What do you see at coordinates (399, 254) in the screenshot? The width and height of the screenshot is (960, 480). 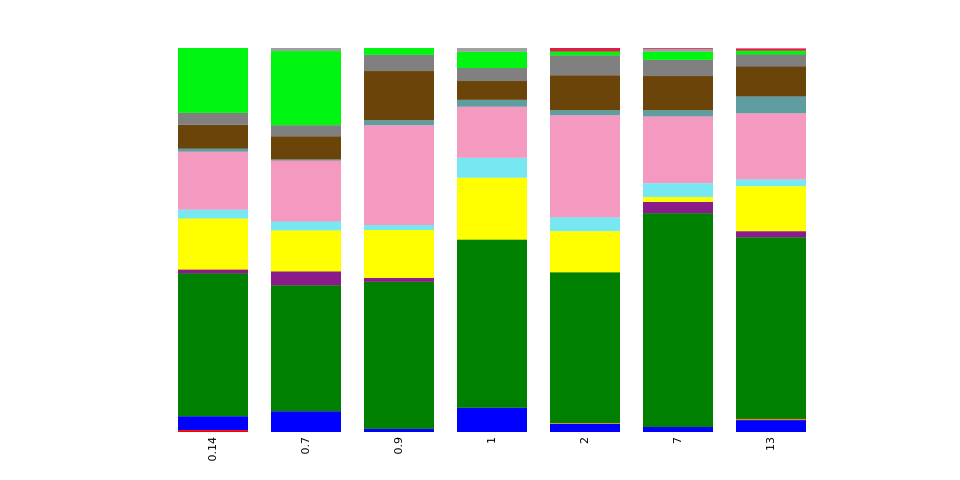 I see `bar-segment-0.9-s5` at bounding box center [399, 254].